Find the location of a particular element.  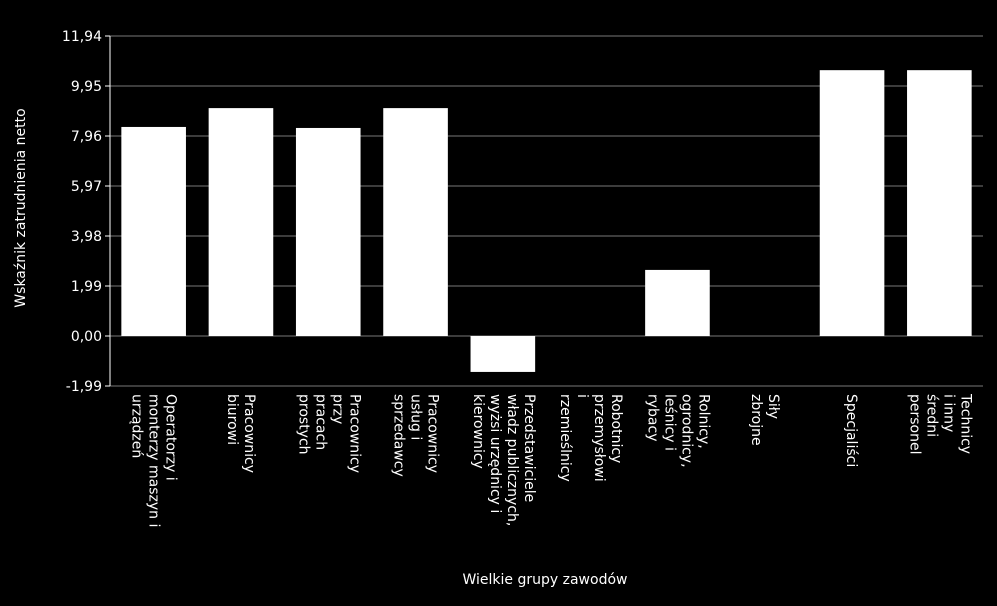

y-axis-title: Wskaźnik zatrudnienia netto is located at coordinates (21, 207).